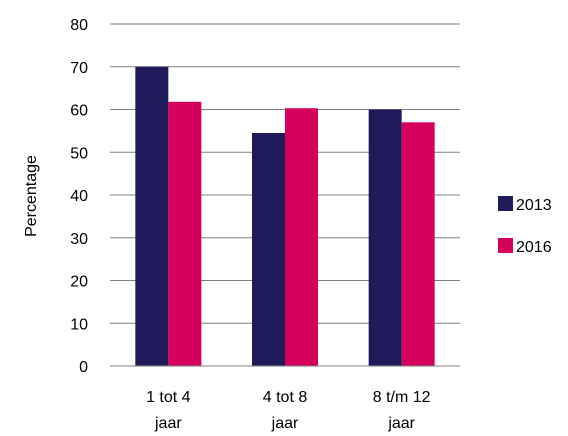 Image resolution: width=568 pixels, height=436 pixels. Describe the element at coordinates (534, 205) in the screenshot. I see `legend-label: 2013` at that location.